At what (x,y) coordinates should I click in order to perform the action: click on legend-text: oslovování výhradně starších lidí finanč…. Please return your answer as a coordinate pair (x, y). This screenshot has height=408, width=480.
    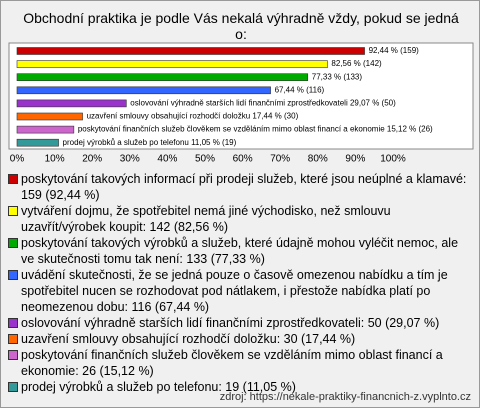
    Looking at the image, I should click on (230, 323).